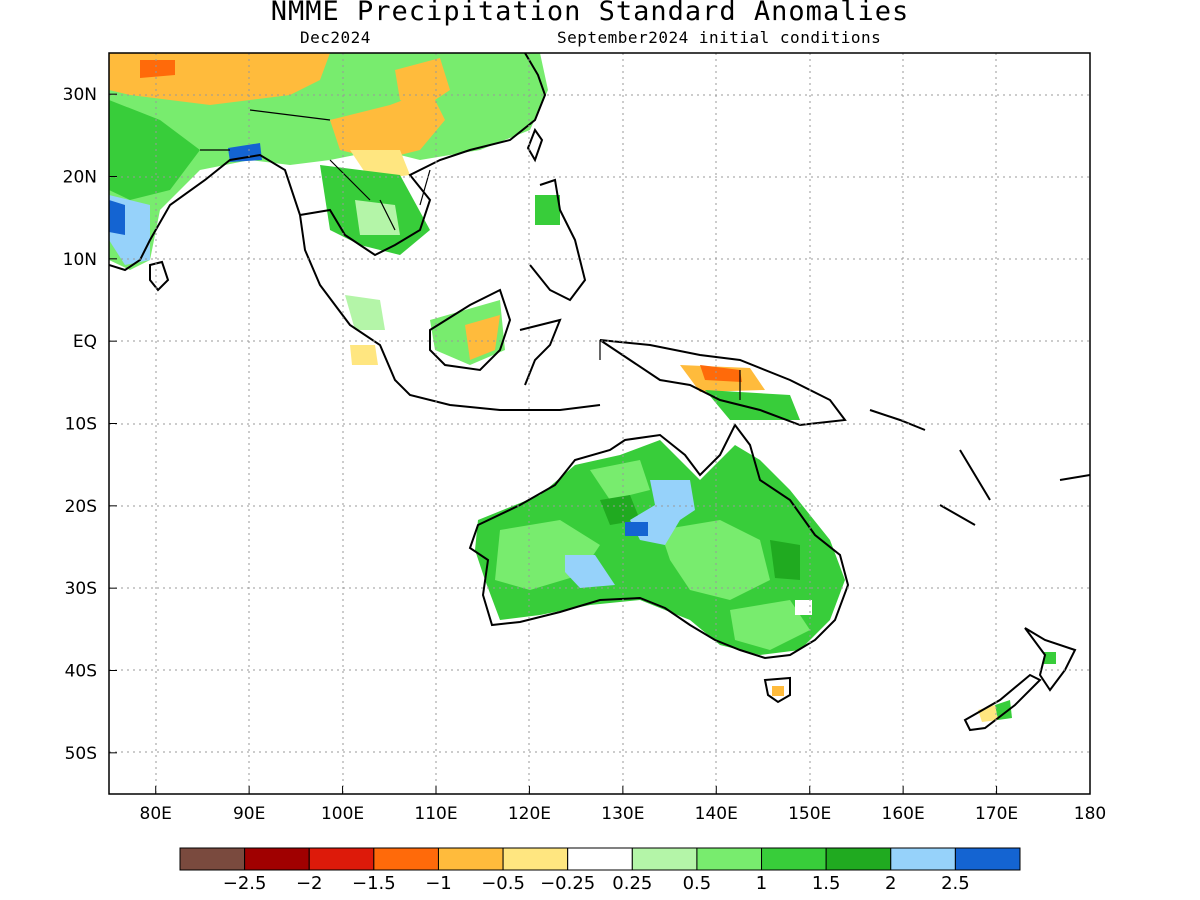  I want to click on png-orange-dark, so click(721, 373).